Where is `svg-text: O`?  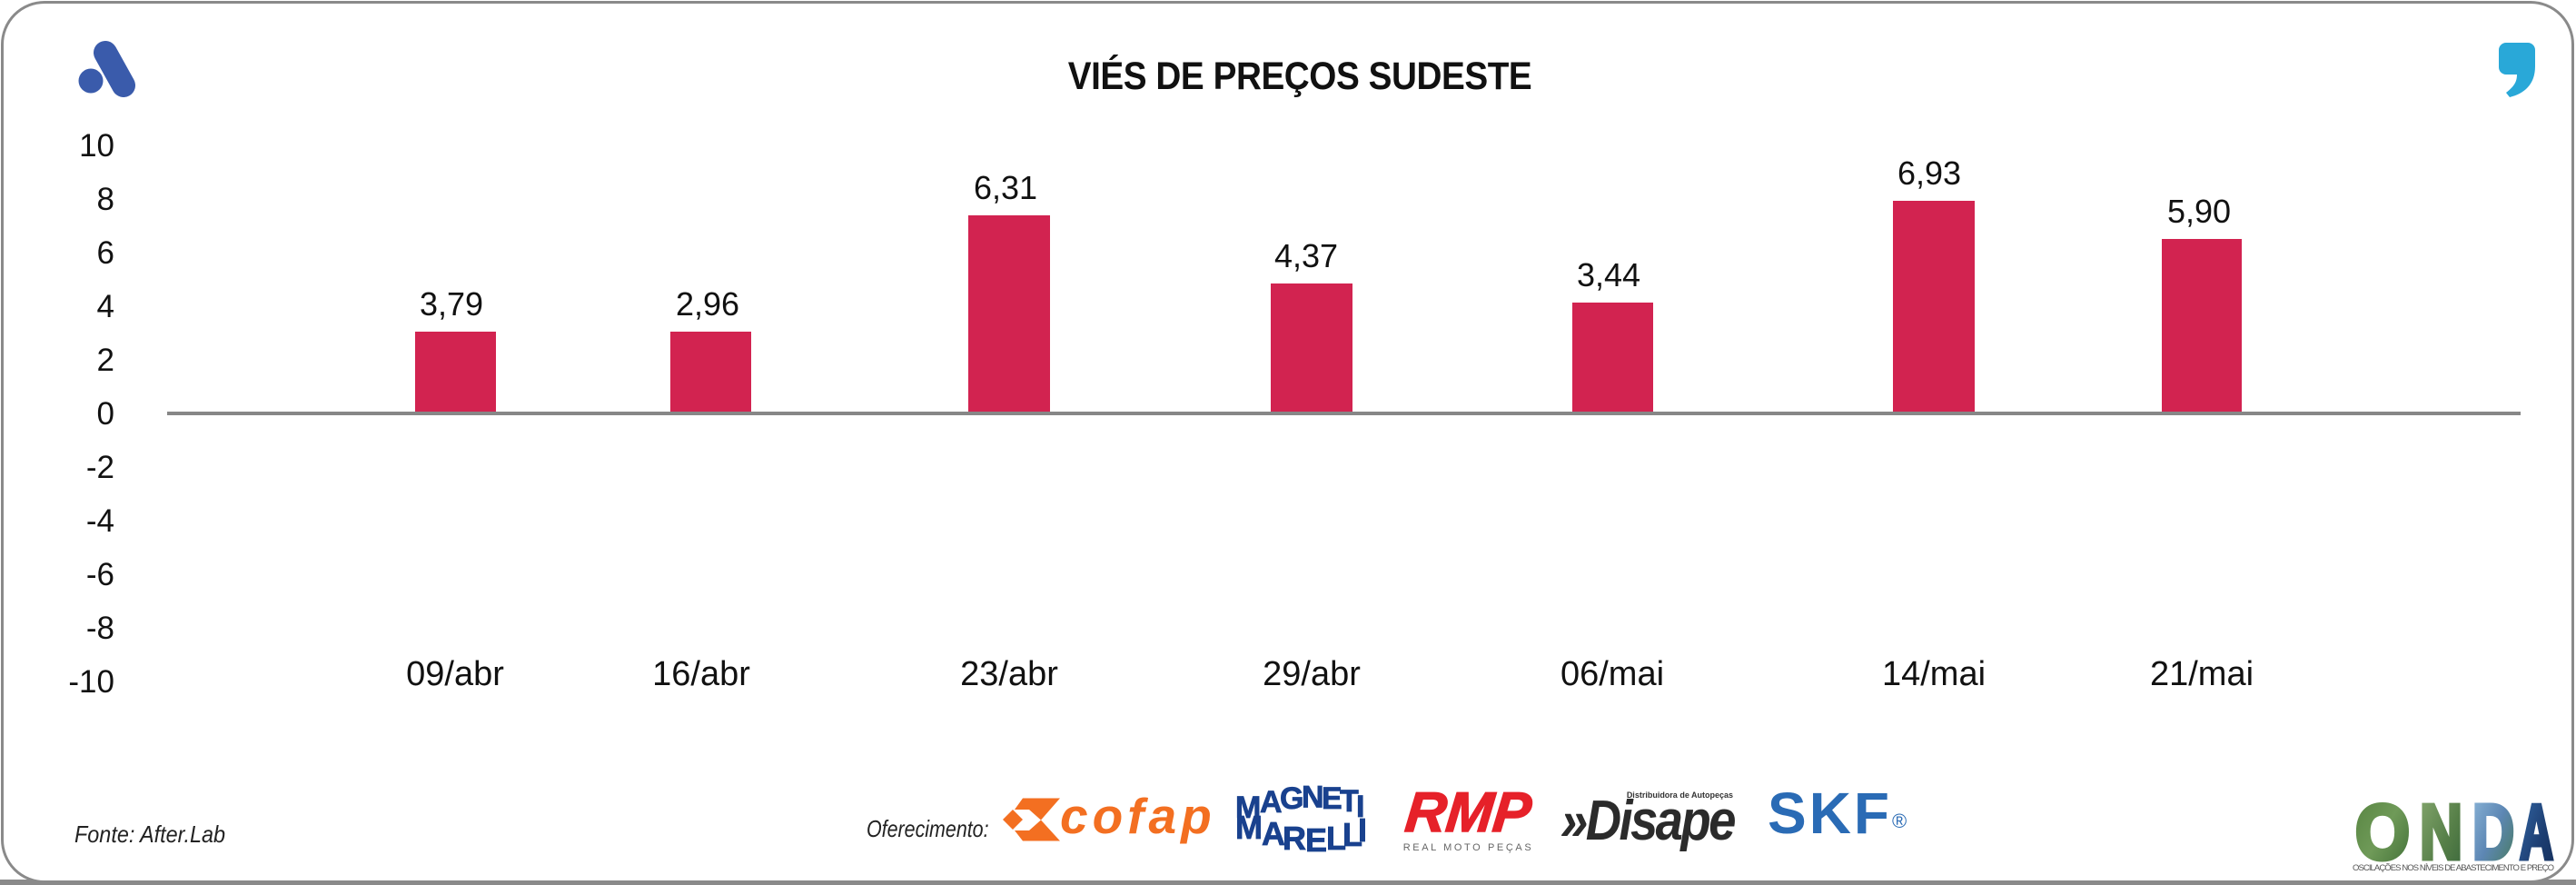
svg-text: O is located at coordinates (2382, 836).